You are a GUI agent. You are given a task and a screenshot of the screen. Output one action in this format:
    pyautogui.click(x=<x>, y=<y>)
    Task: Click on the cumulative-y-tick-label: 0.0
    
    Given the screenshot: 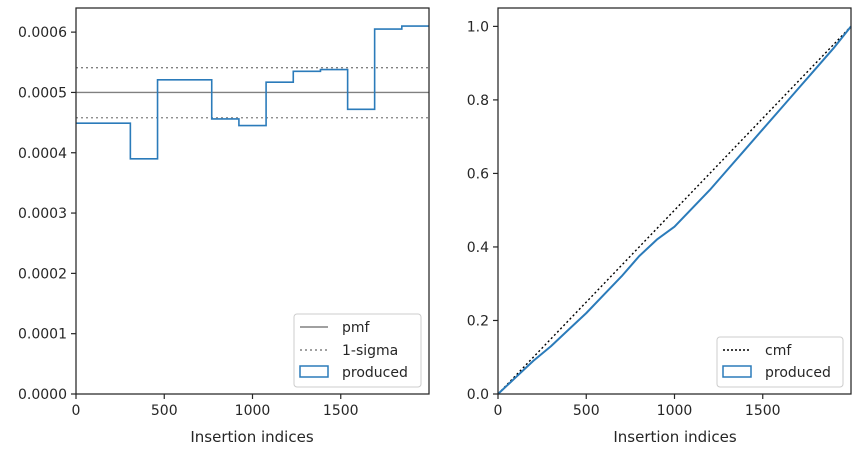 What is the action you would take?
    pyautogui.click(x=478, y=395)
    